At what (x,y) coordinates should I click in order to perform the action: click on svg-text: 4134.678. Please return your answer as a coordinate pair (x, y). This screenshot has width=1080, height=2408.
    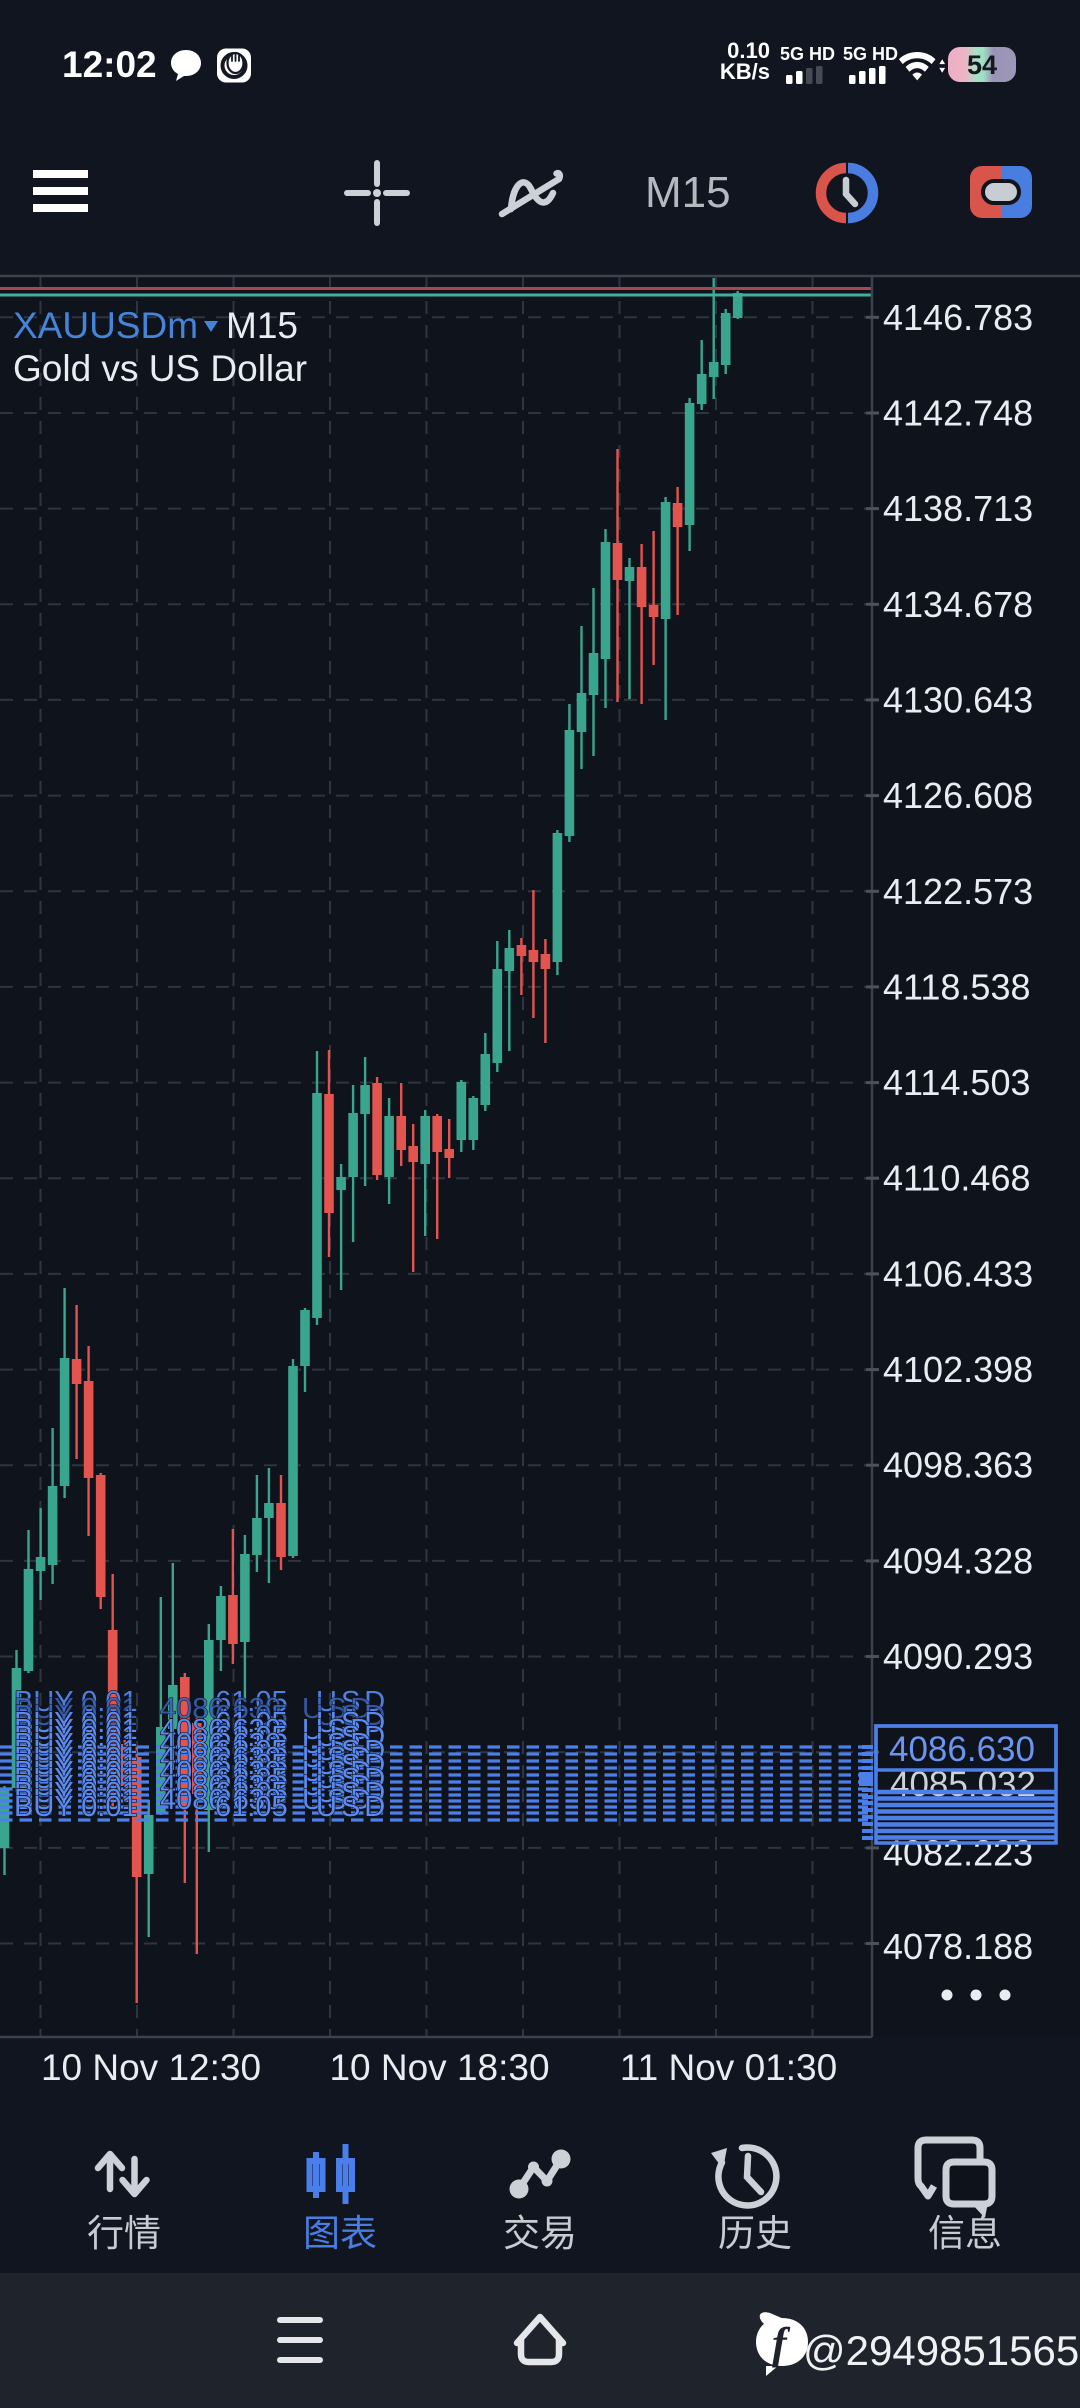
    Looking at the image, I should click on (958, 604).